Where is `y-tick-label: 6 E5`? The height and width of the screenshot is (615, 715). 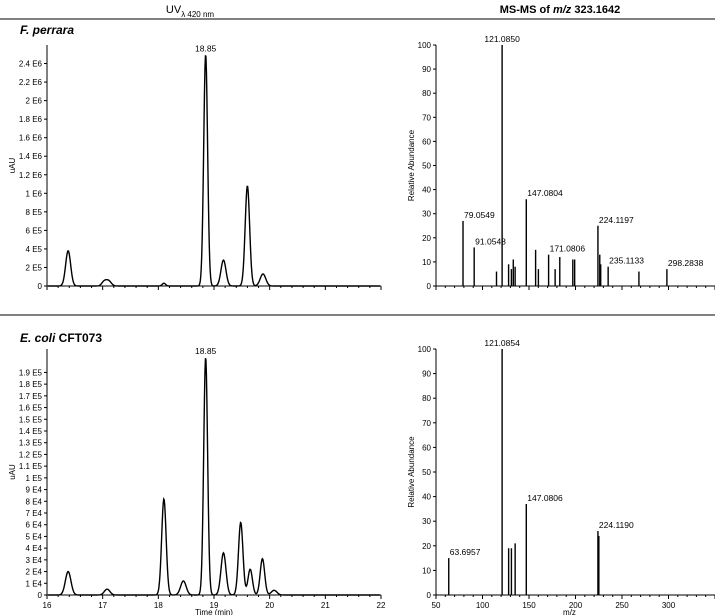 y-tick-label: 6 E5 is located at coordinates (34, 230).